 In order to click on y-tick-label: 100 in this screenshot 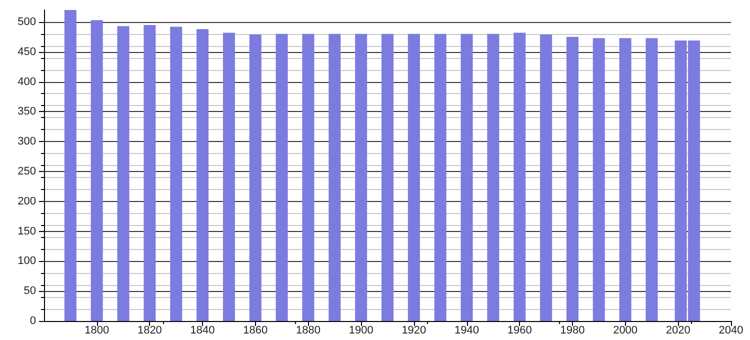, I will do `click(27, 261)`.